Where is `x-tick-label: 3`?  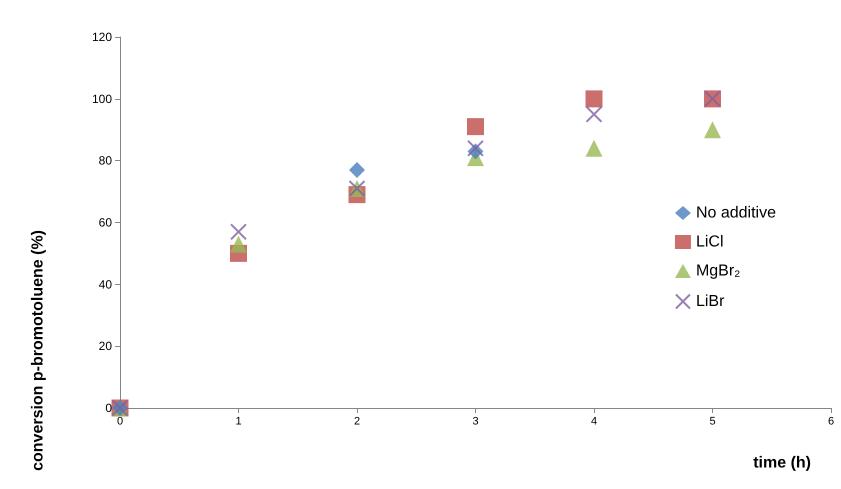
x-tick-label: 3 is located at coordinates (475, 422).